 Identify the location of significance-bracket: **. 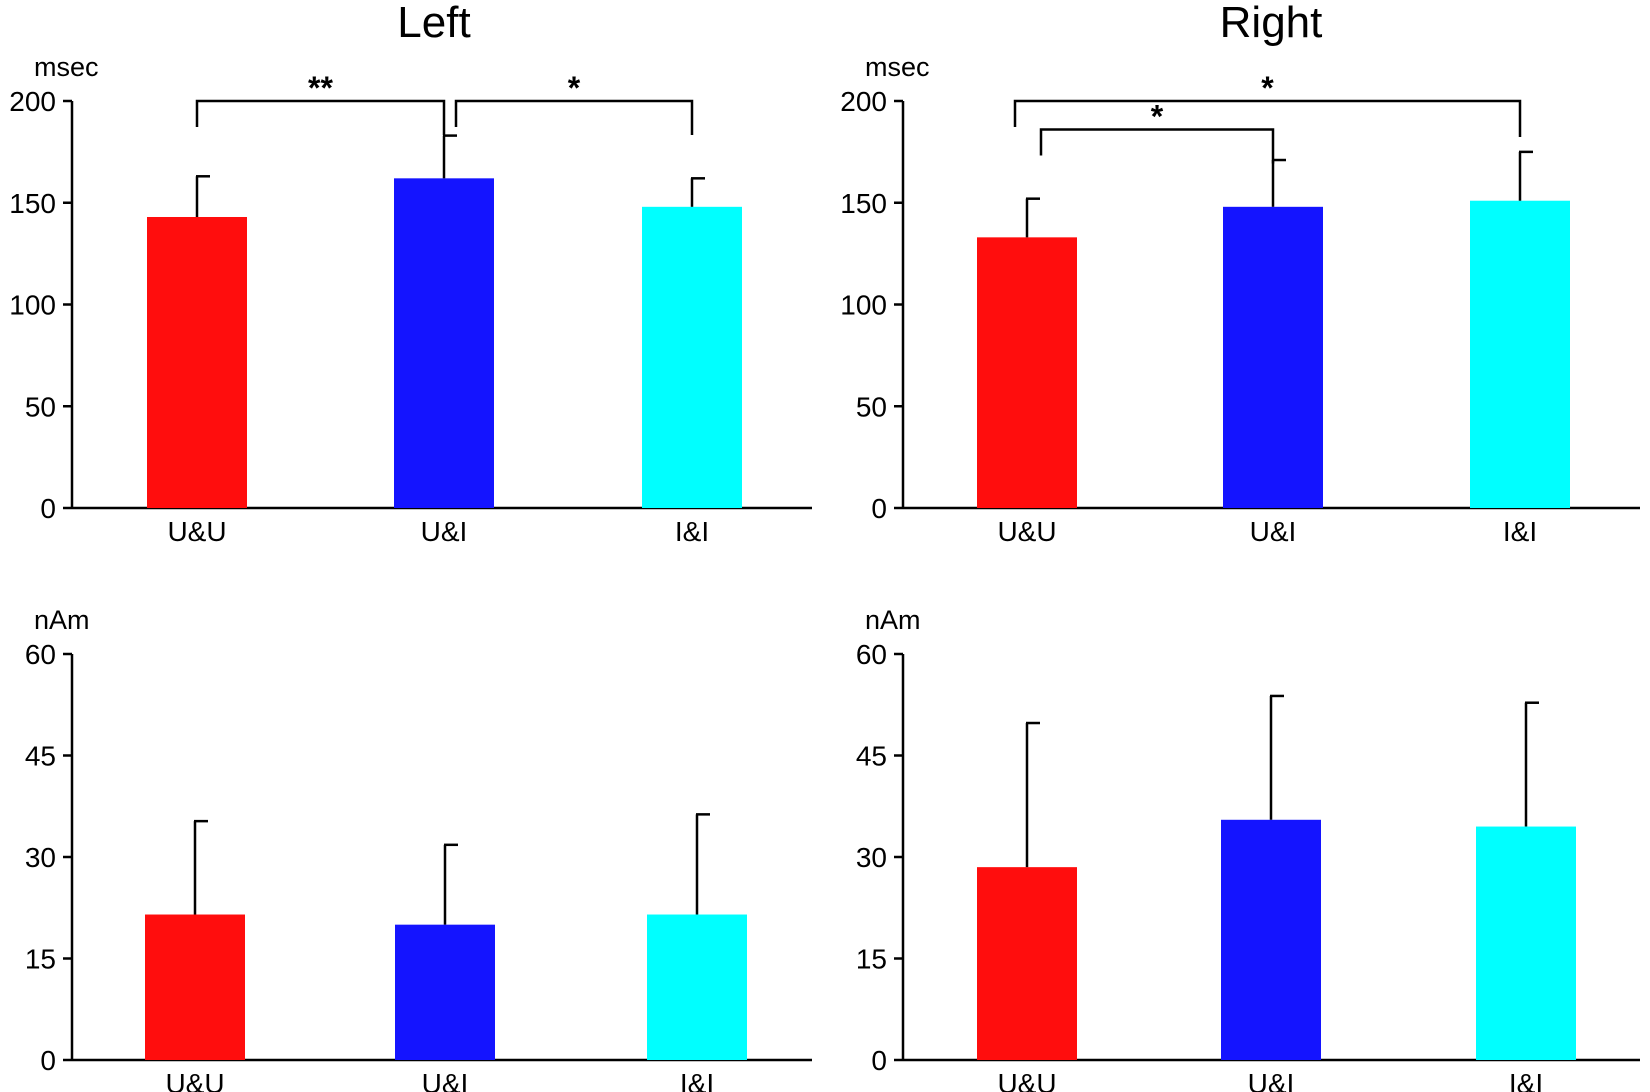
(320, 102).